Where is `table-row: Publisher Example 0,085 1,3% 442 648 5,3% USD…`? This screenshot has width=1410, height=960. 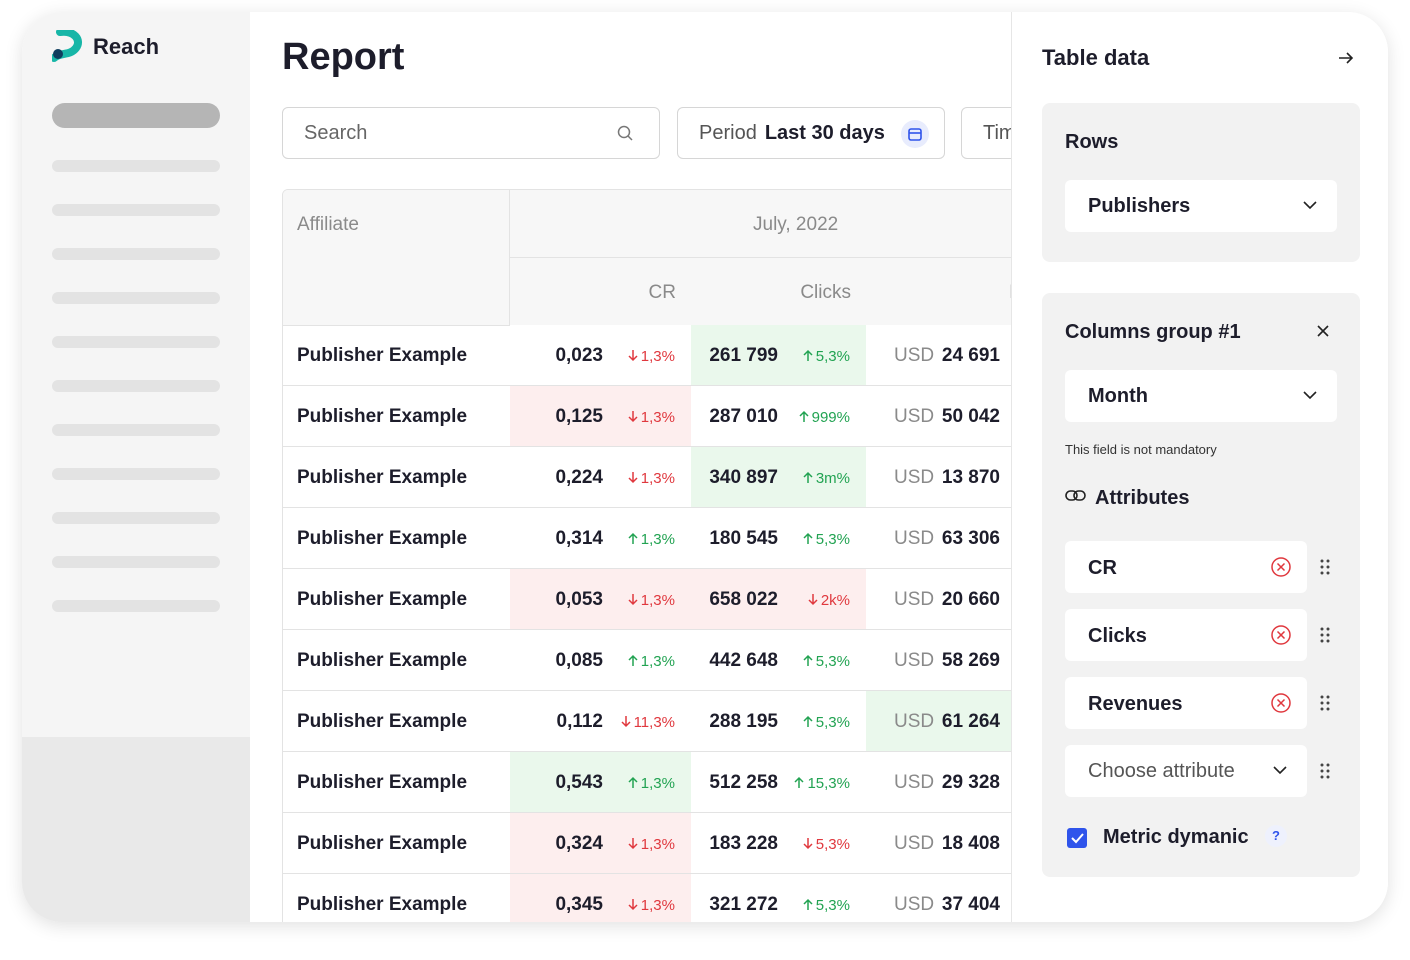 table-row: Publisher Example 0,085 1,3% 442 648 5,3% USD… is located at coordinates (647, 660).